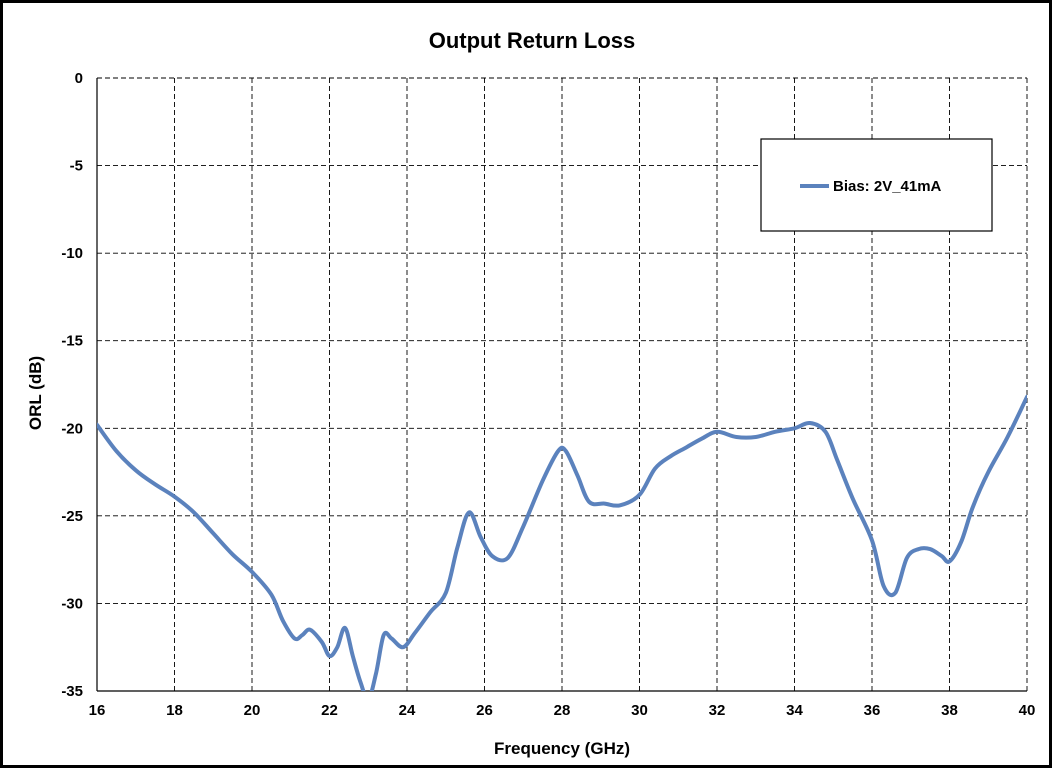 Image resolution: width=1052 pixels, height=768 pixels. Describe the element at coordinates (174, 710) in the screenshot. I see `x-tick-label: 18` at that location.